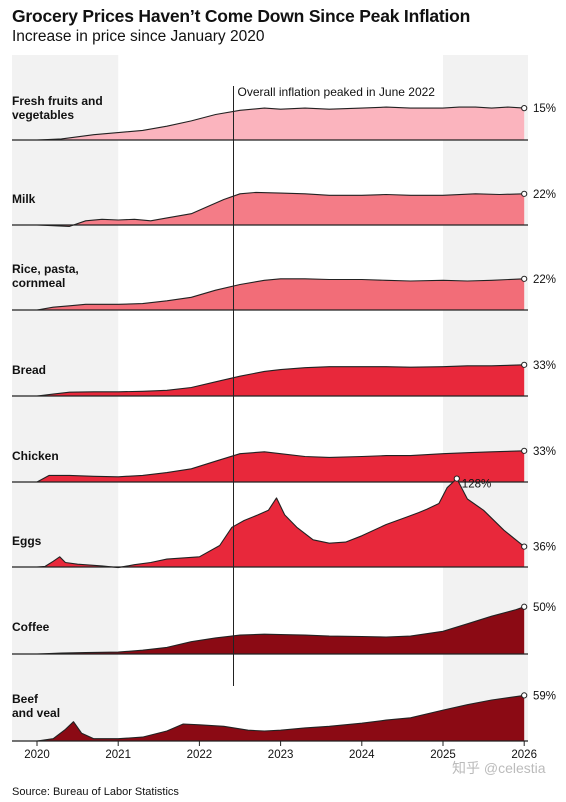 The height and width of the screenshot is (802, 566). What do you see at coordinates (36, 706) in the screenshot?
I see `series-label-beef: Beef and veal` at bounding box center [36, 706].